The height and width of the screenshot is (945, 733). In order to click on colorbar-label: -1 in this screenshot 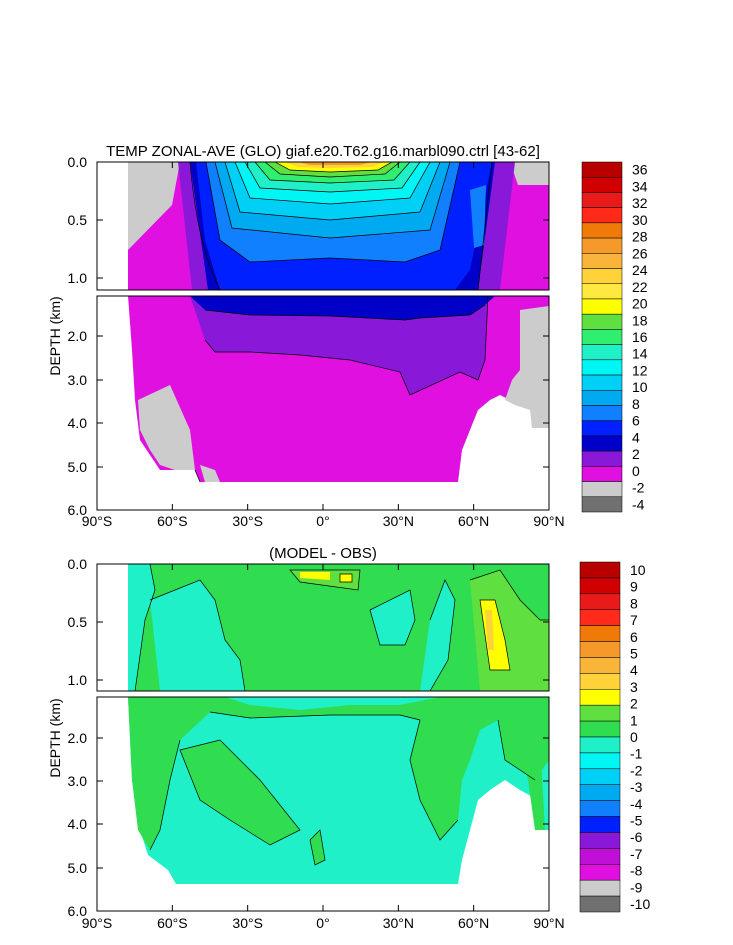, I will do `click(636, 754)`.